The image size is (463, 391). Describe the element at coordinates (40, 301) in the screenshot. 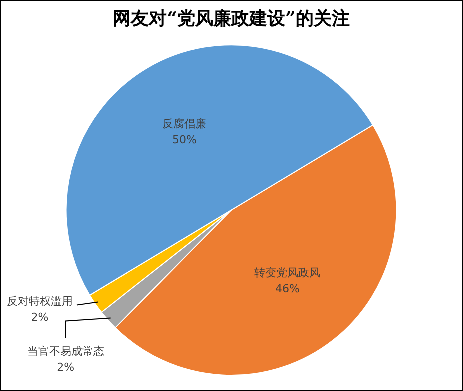

I see `slice-label: 反对特权滥用` at that location.